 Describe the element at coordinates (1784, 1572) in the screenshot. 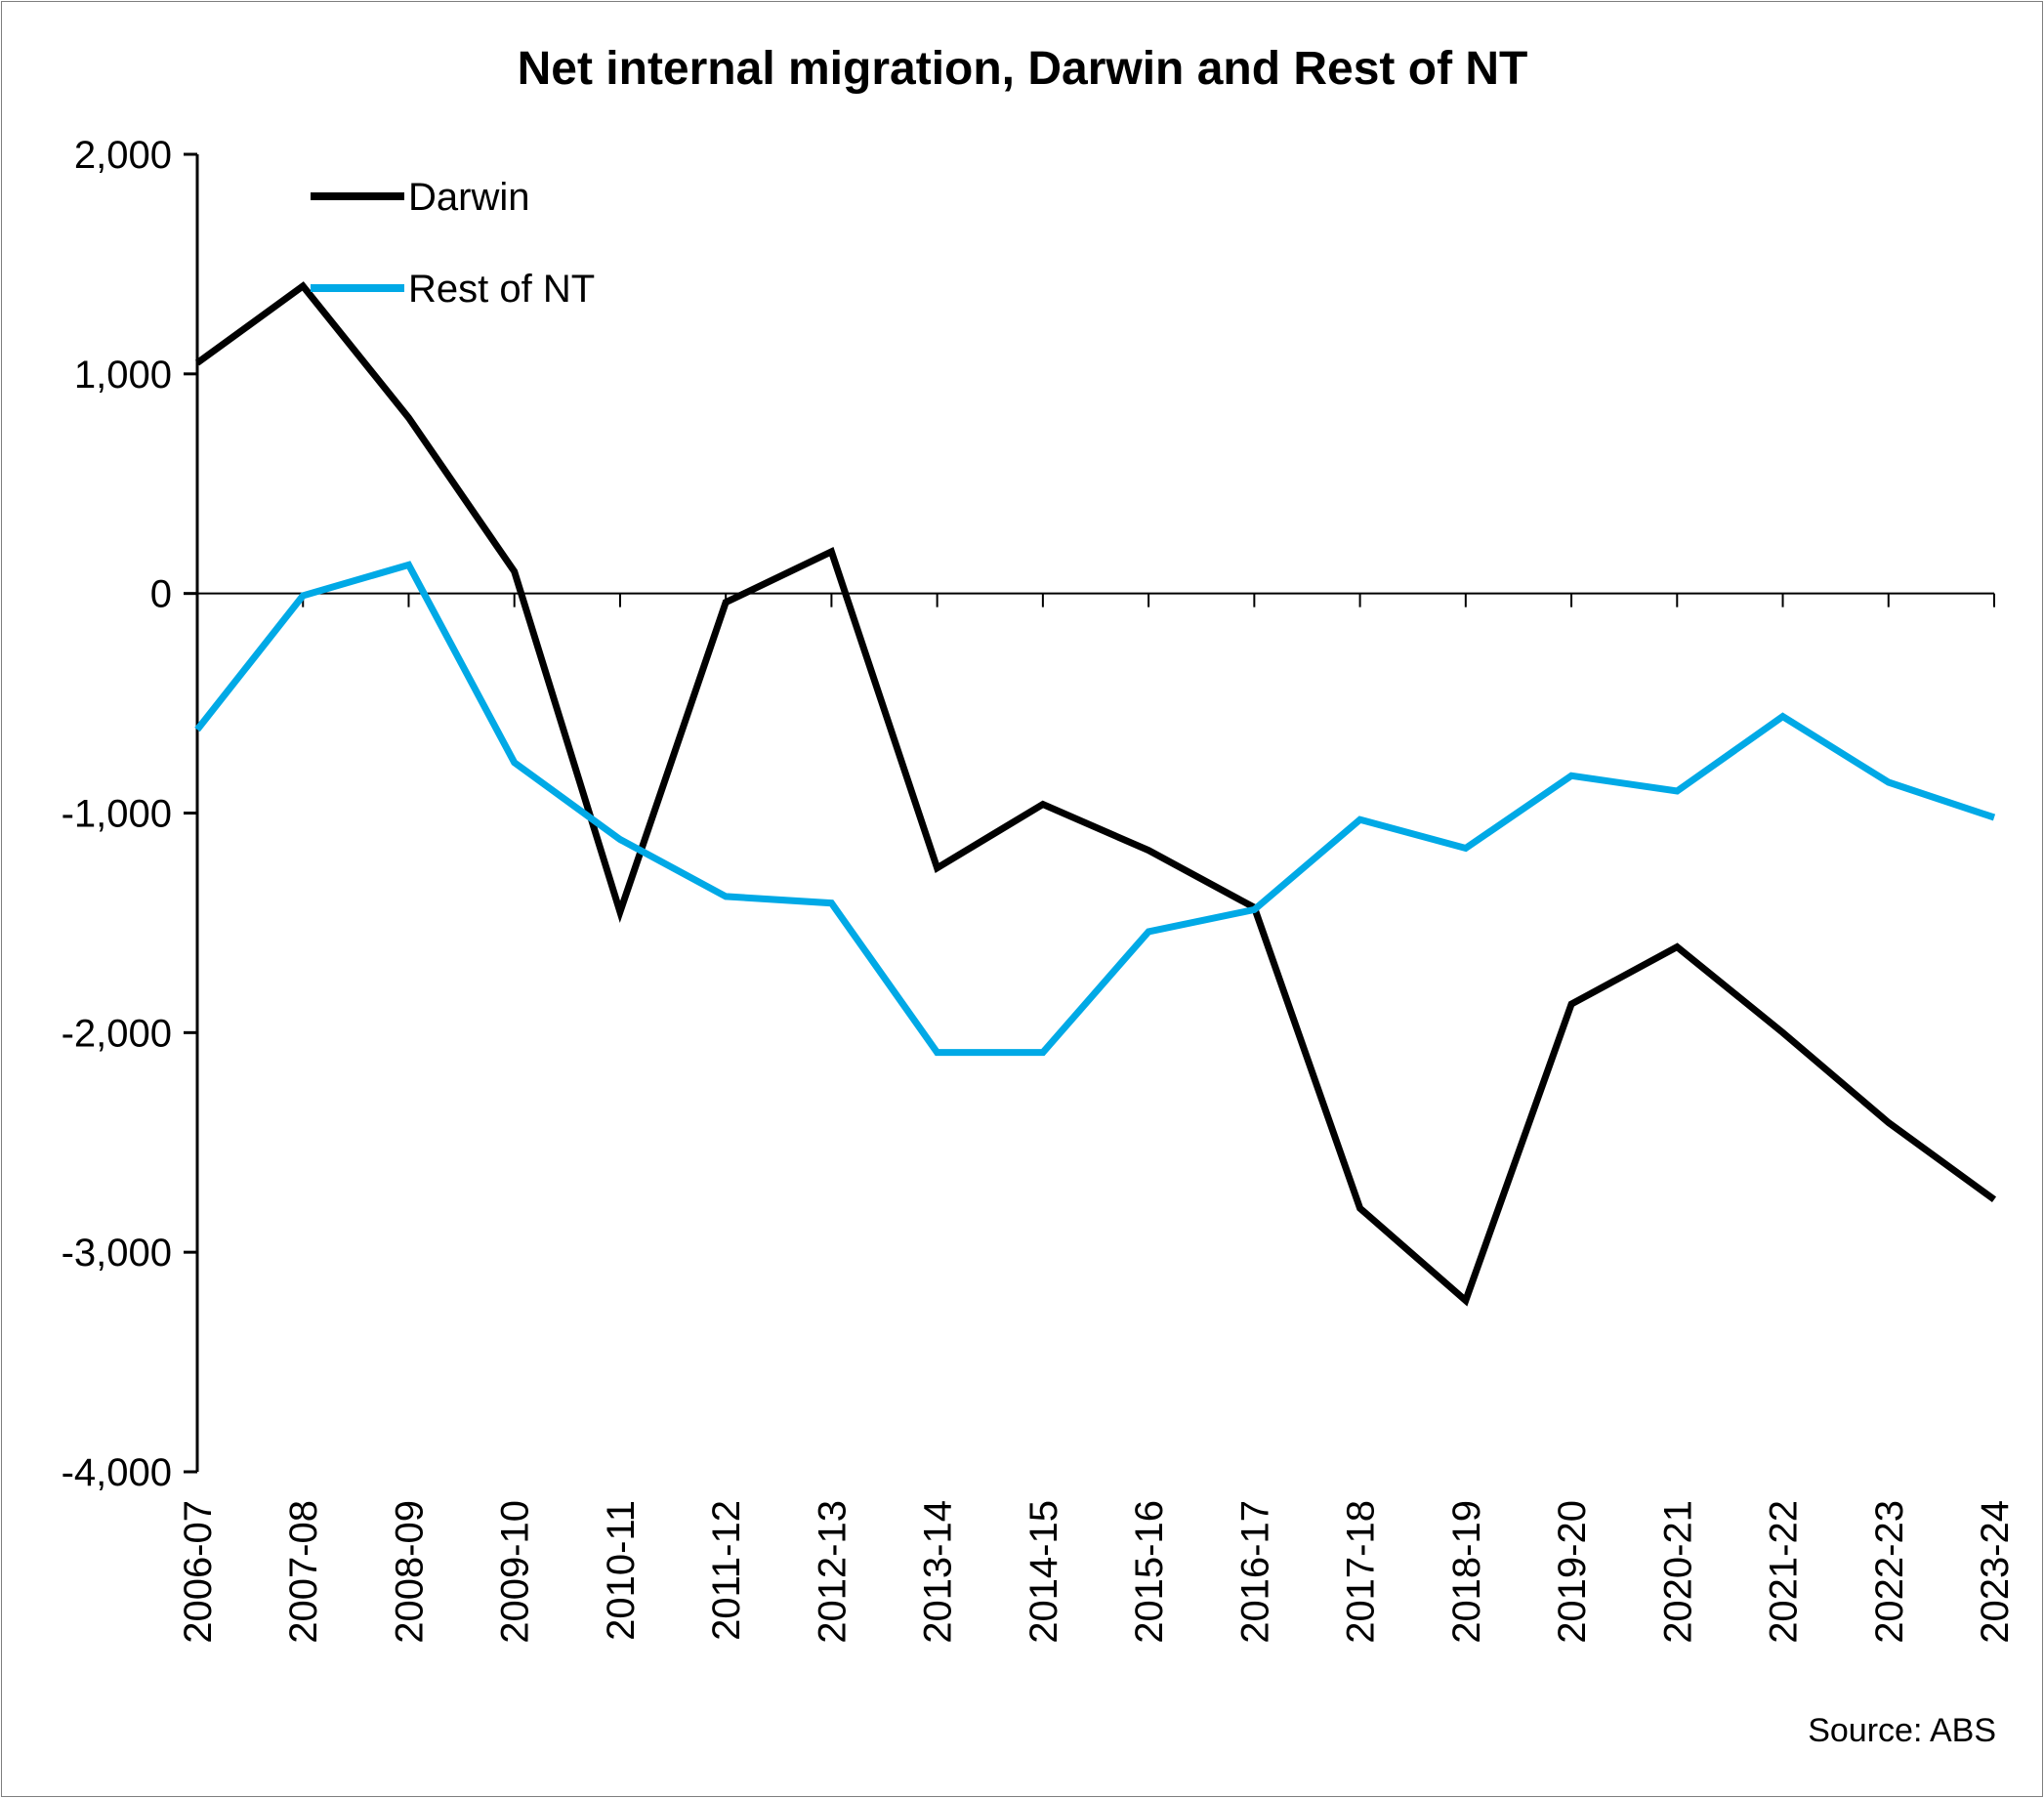

I see `x-tick-label: 2021-22` at that location.